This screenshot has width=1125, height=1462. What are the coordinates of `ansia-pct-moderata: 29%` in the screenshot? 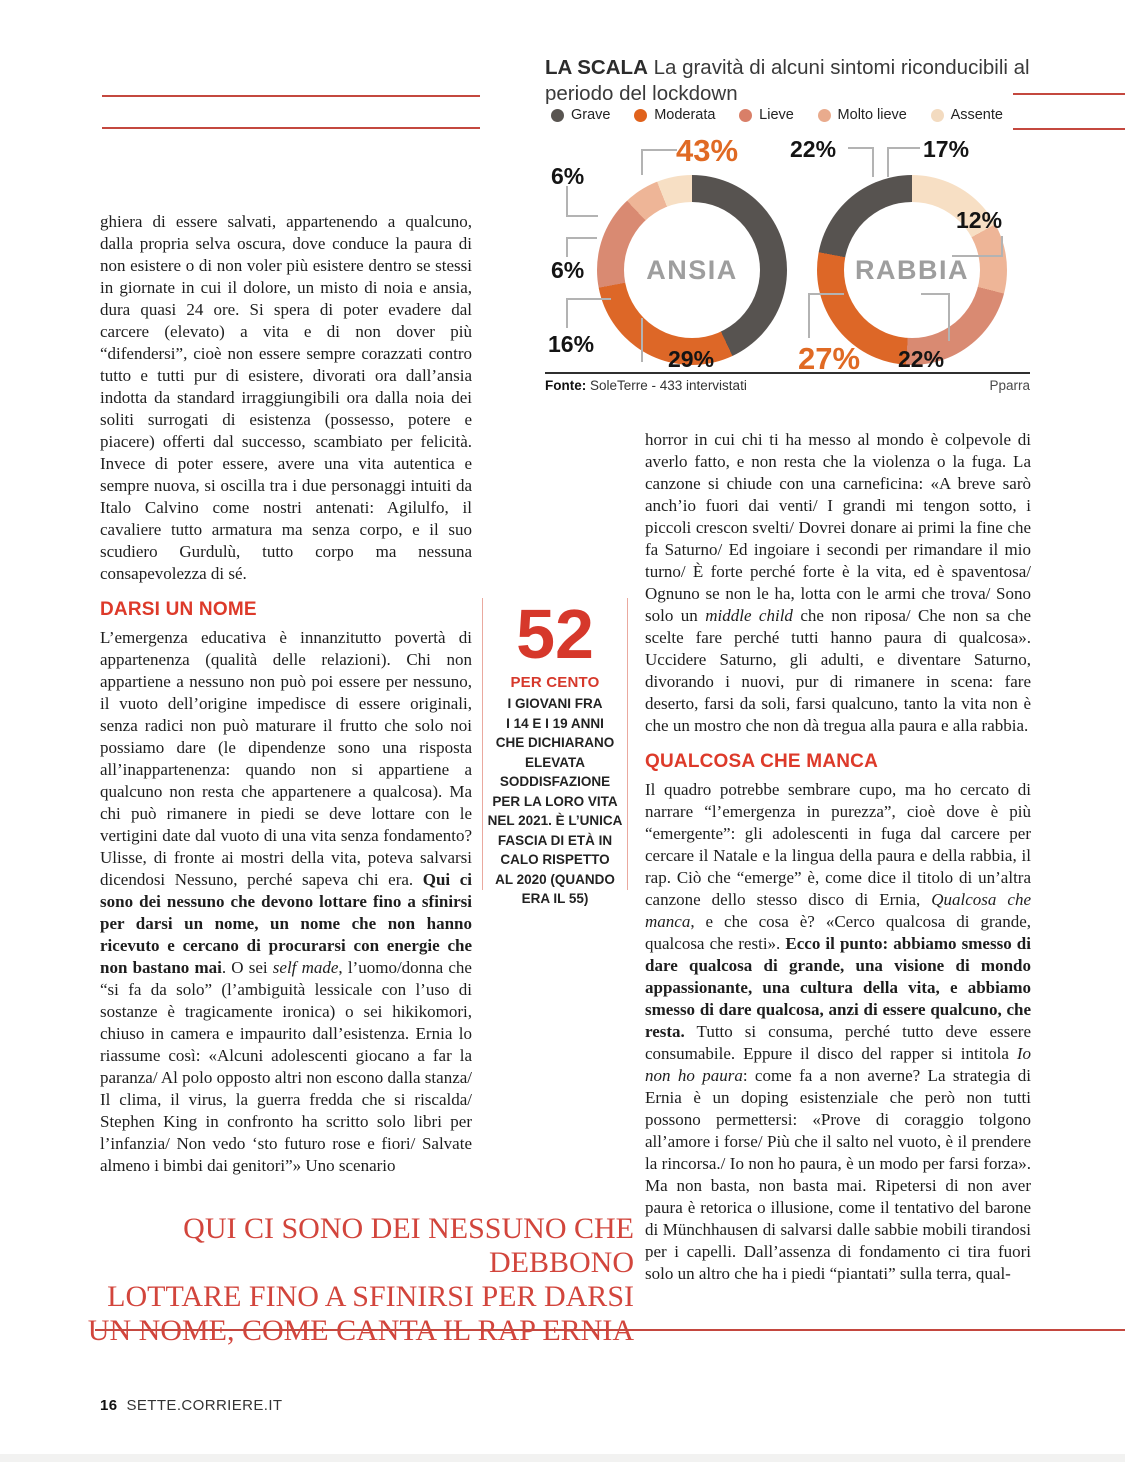 It's located at (691, 359).